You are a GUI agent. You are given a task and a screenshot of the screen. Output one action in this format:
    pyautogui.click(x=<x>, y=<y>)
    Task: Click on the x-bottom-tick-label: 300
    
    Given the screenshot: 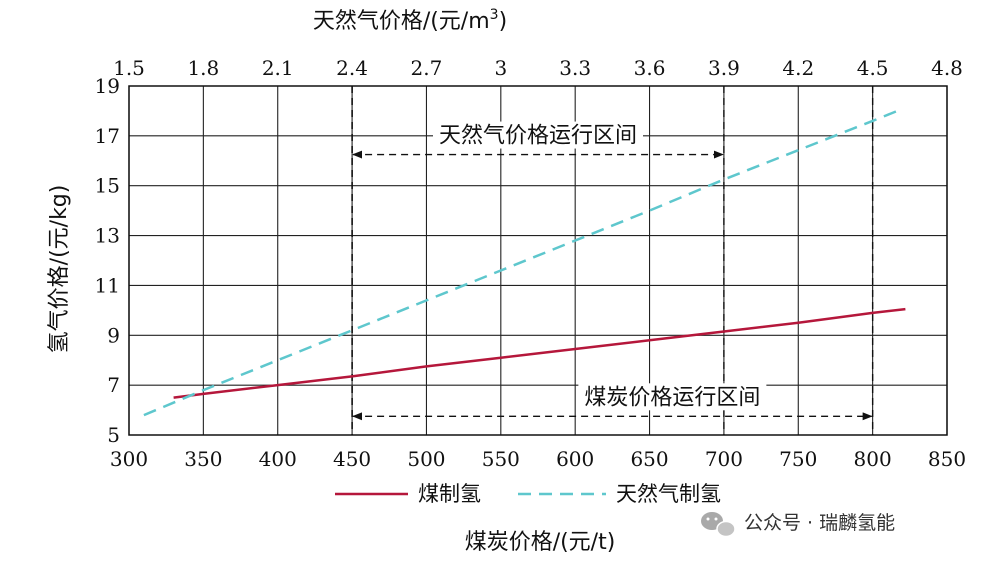 What is the action you would take?
    pyautogui.click(x=129, y=459)
    